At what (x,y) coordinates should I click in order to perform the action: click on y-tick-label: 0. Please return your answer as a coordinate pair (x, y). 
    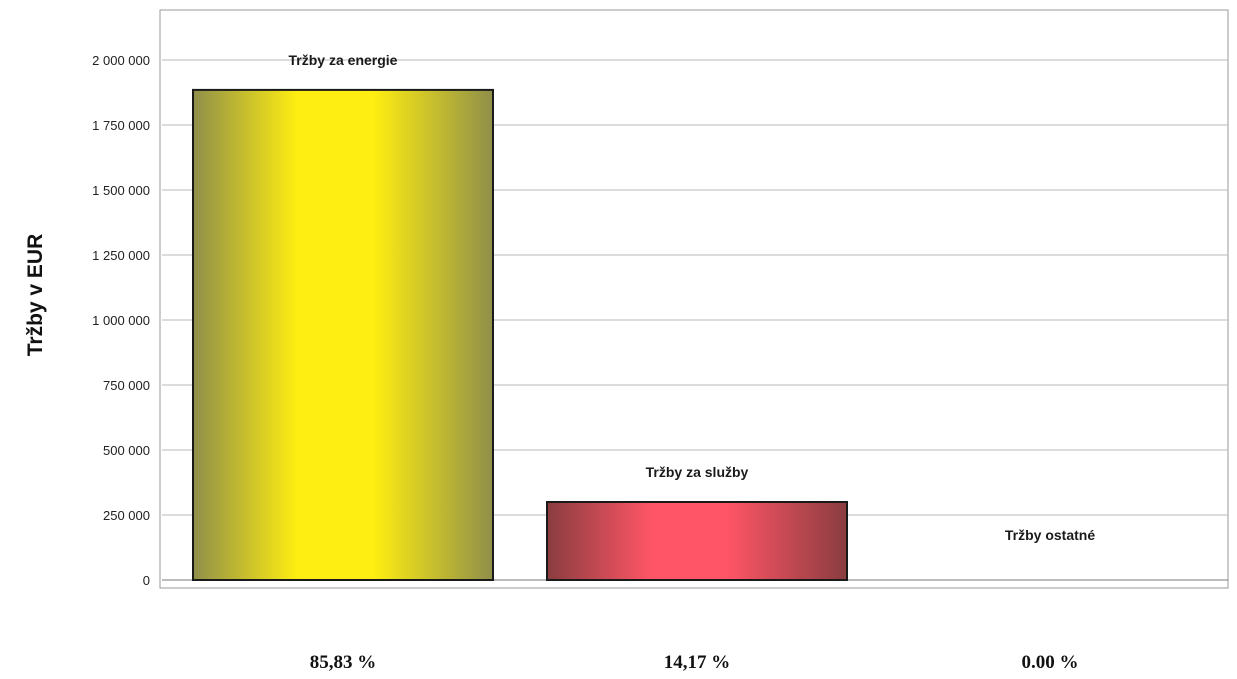
    Looking at the image, I should click on (146, 580).